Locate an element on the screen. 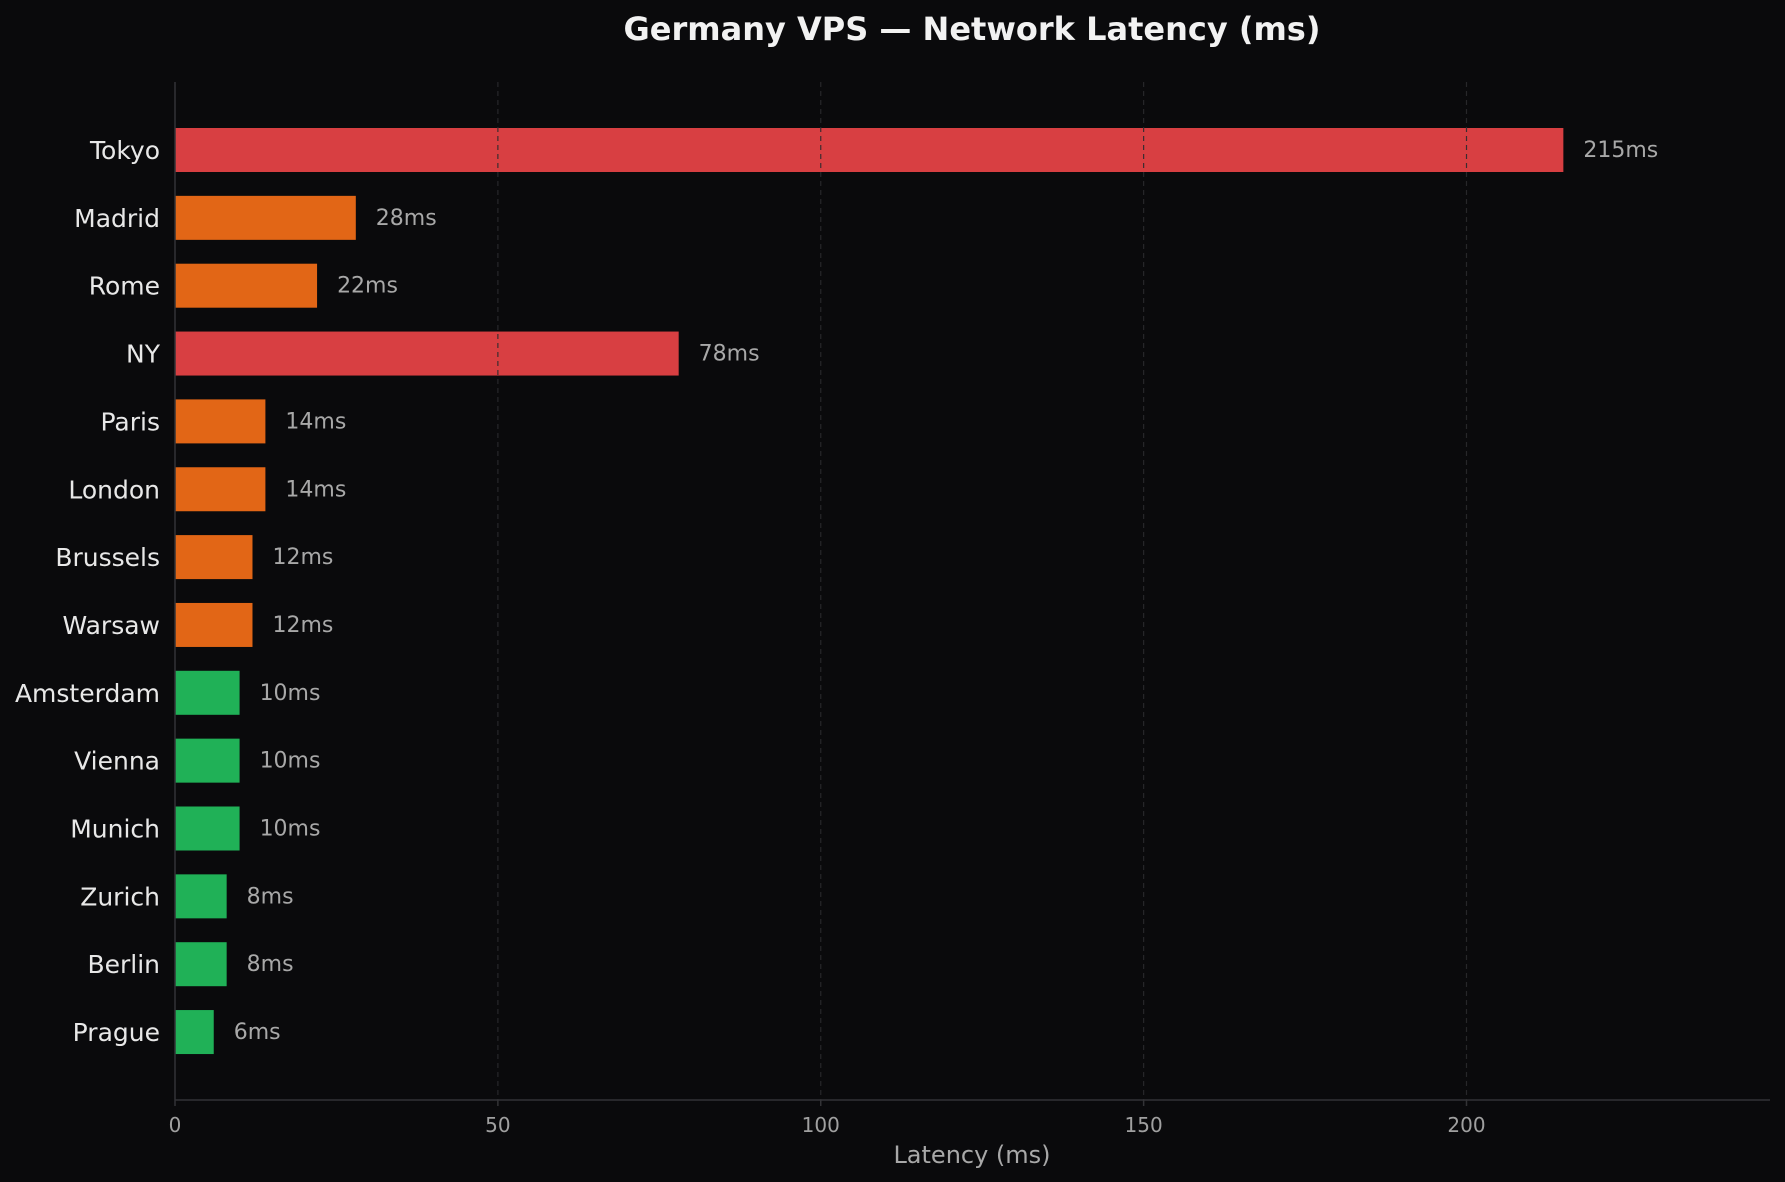 This screenshot has height=1182, width=1785. x-tick-label: 150 is located at coordinates (1144, 1125).